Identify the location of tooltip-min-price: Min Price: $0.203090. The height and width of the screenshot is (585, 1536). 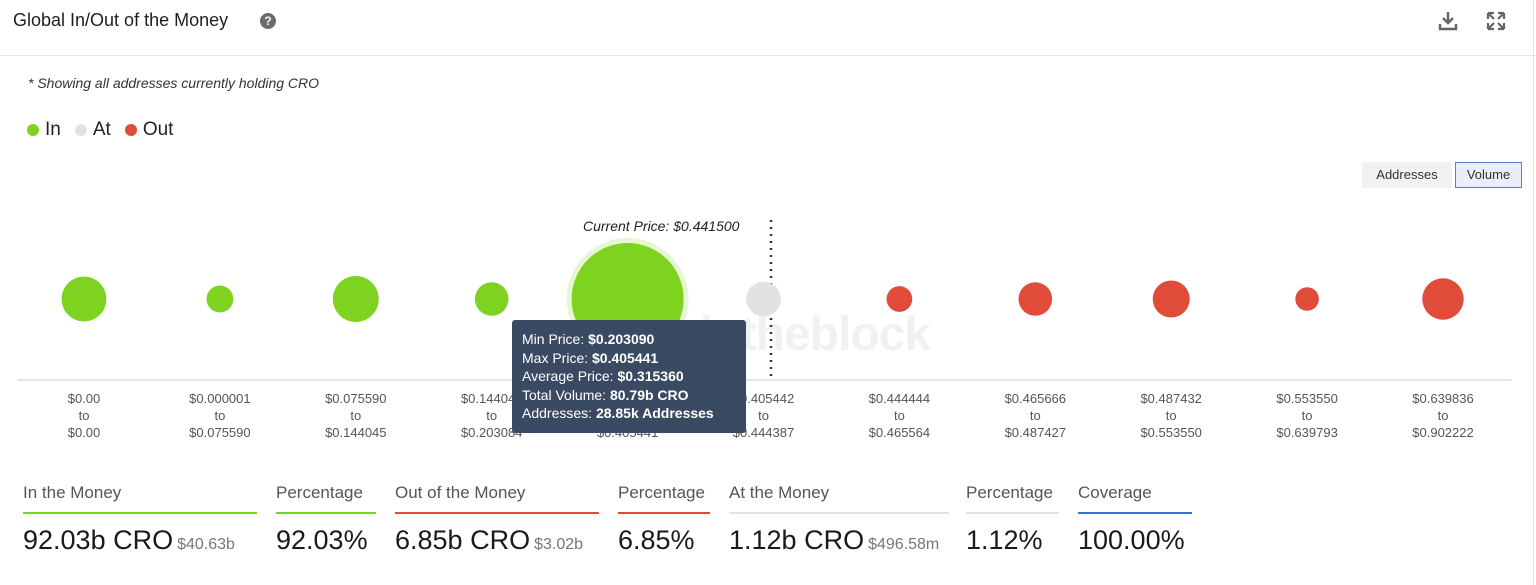
(588, 339).